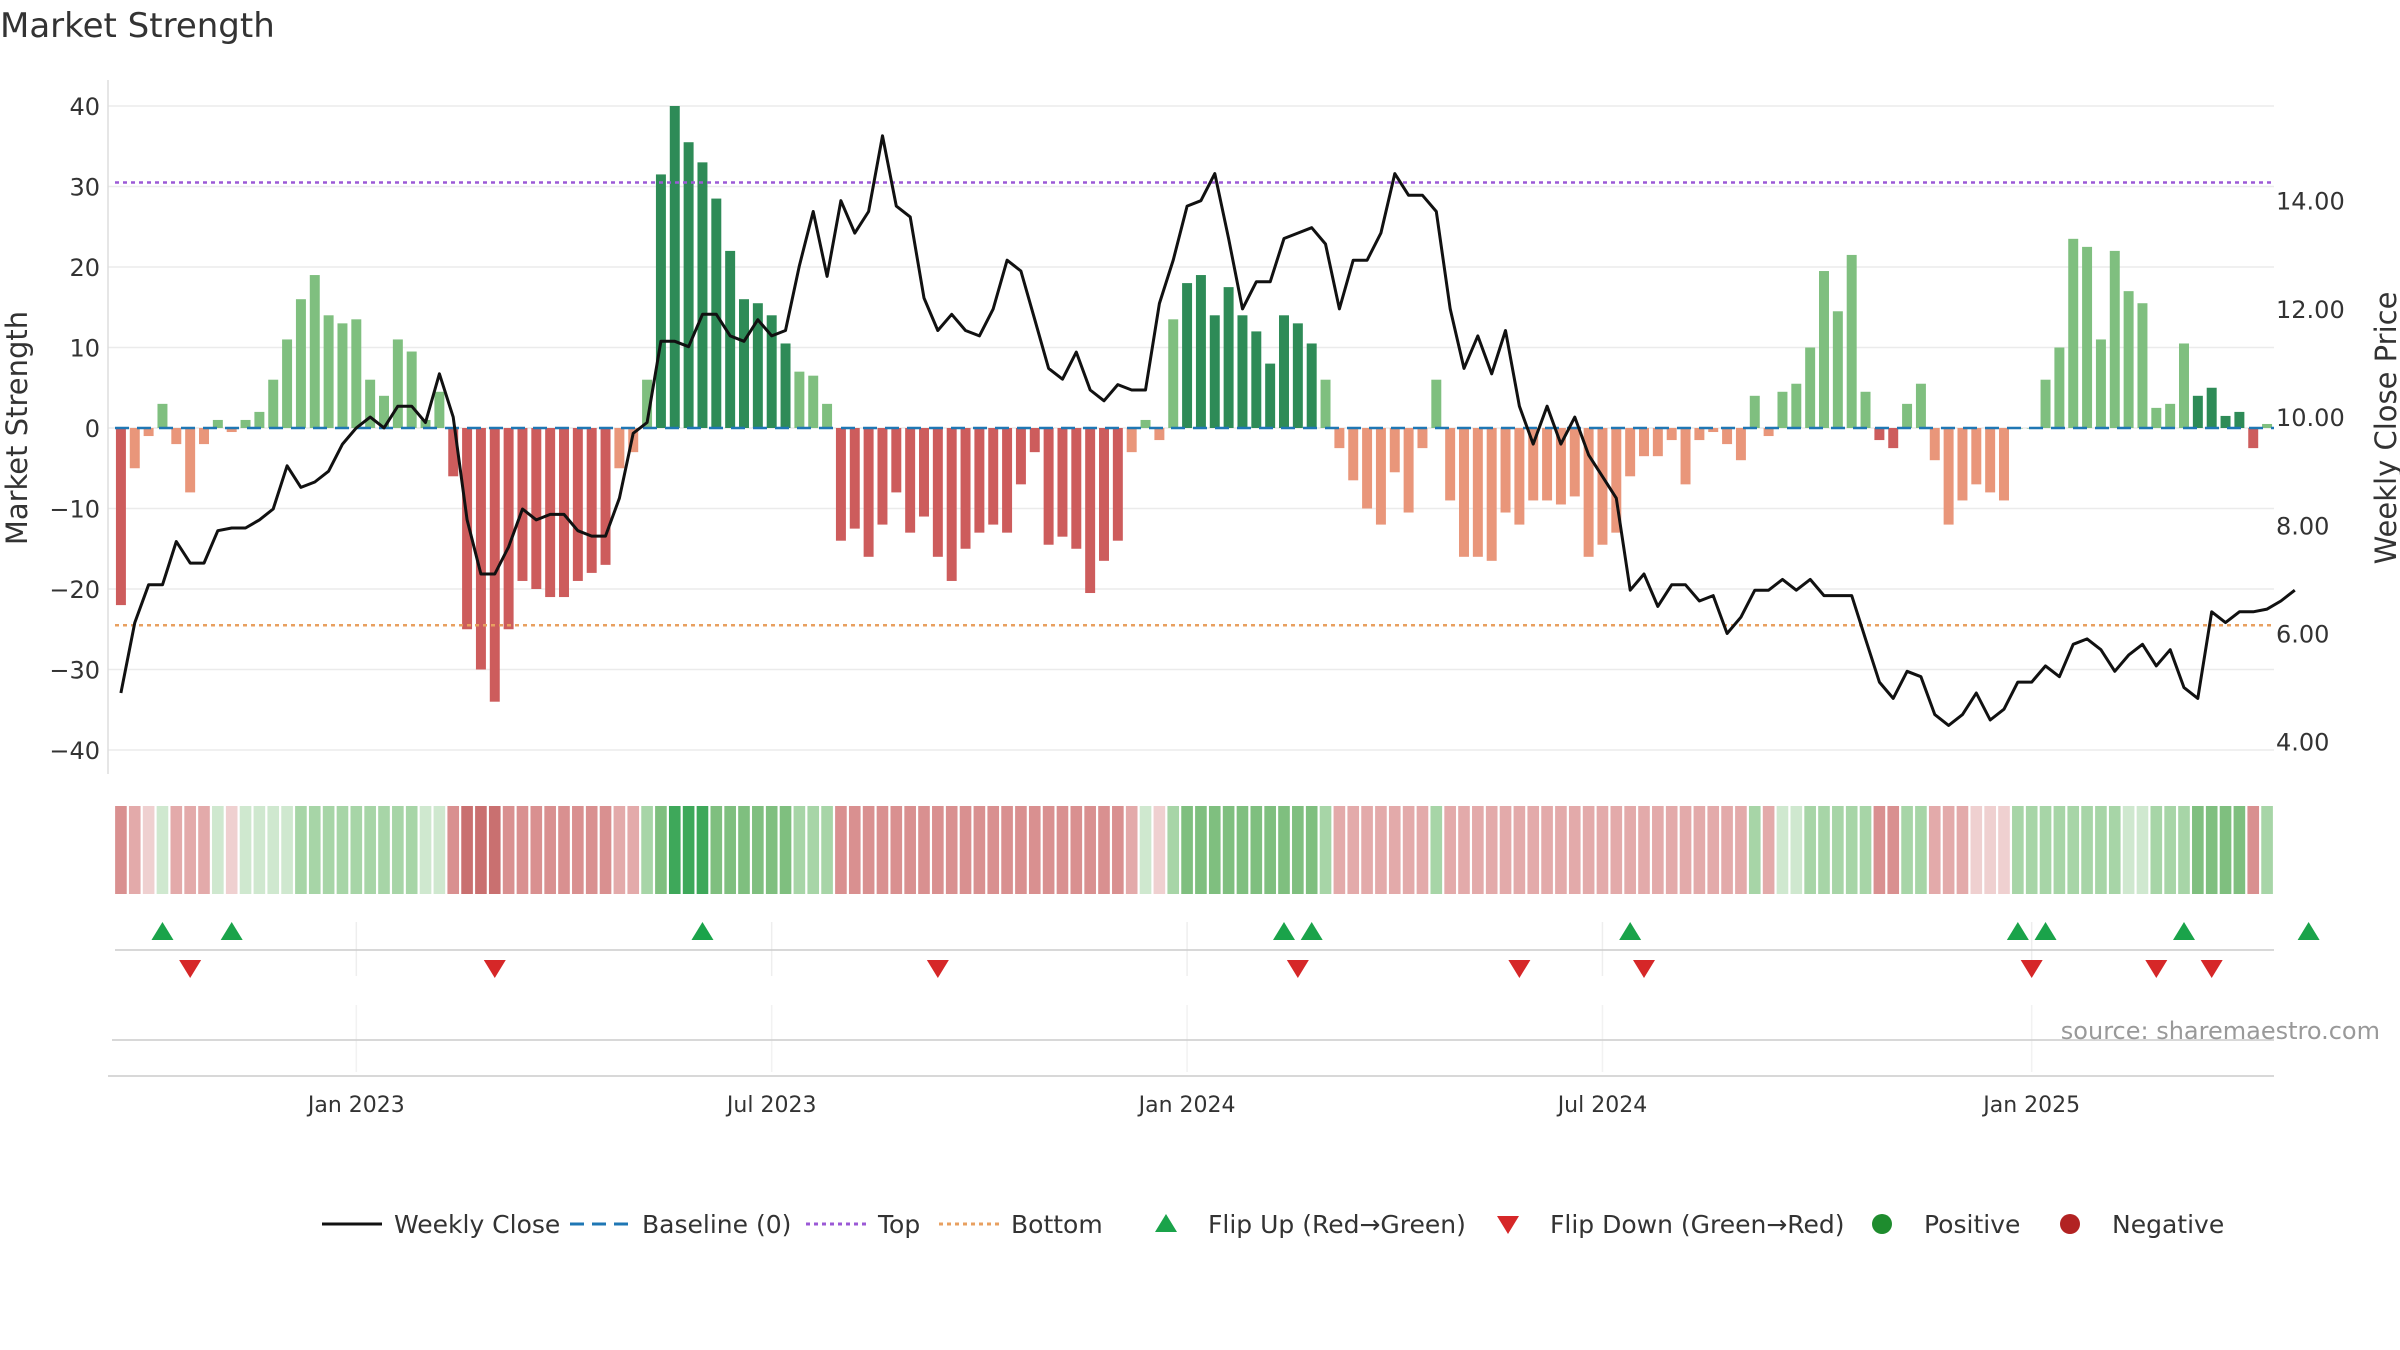 Image resolution: width=2400 pixels, height=1350 pixels. Describe the element at coordinates (2302, 743) in the screenshot. I see `y-right-tick-label: 4.00` at that location.